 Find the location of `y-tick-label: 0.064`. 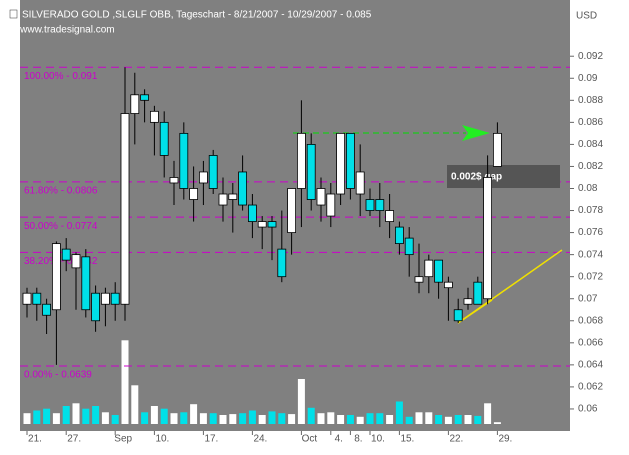

y-tick-label: 0.064 is located at coordinates (590, 365).